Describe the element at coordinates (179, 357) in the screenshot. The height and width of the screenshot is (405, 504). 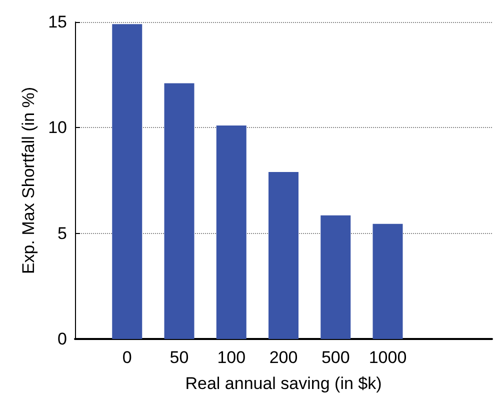
I see `x-tick-label: 50` at that location.